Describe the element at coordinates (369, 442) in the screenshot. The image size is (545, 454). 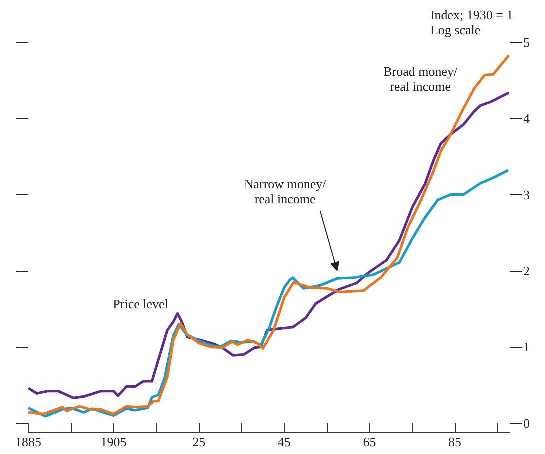
I see `x-tick-label: 65` at that location.